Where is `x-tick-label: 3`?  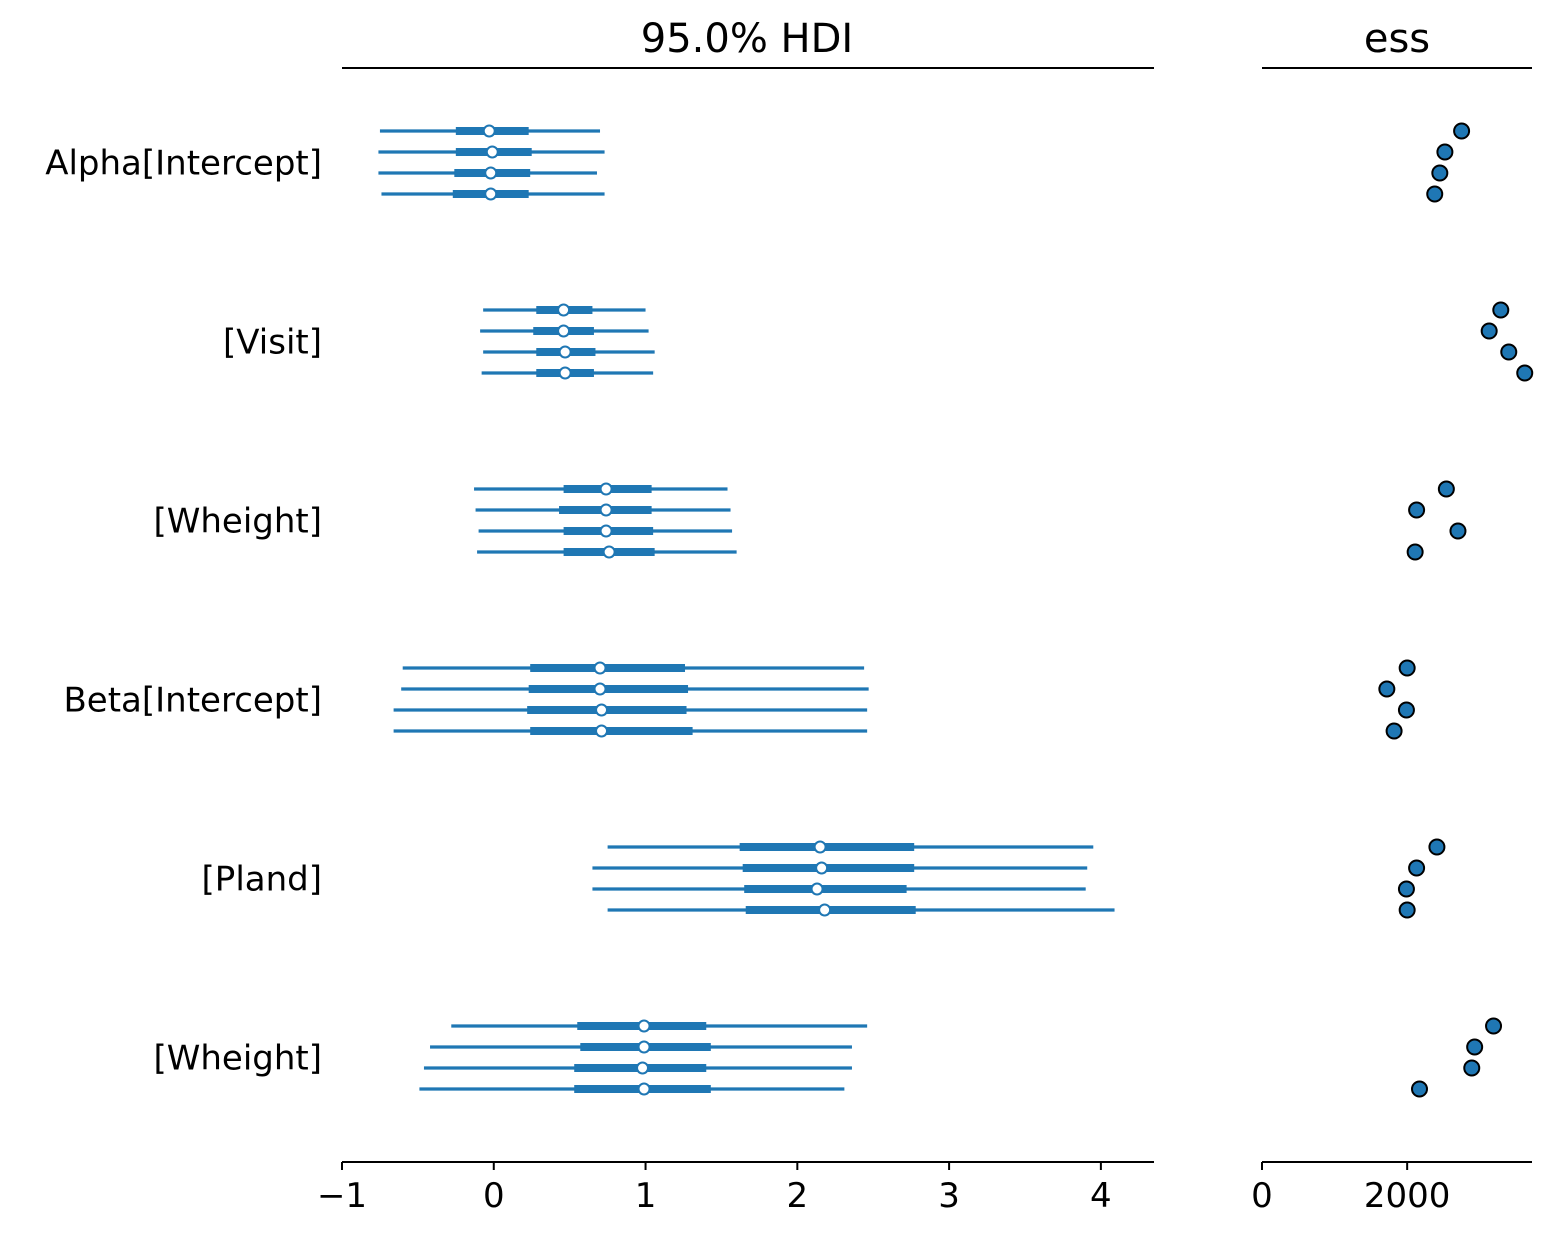
x-tick-label: 3 is located at coordinates (949, 1196).